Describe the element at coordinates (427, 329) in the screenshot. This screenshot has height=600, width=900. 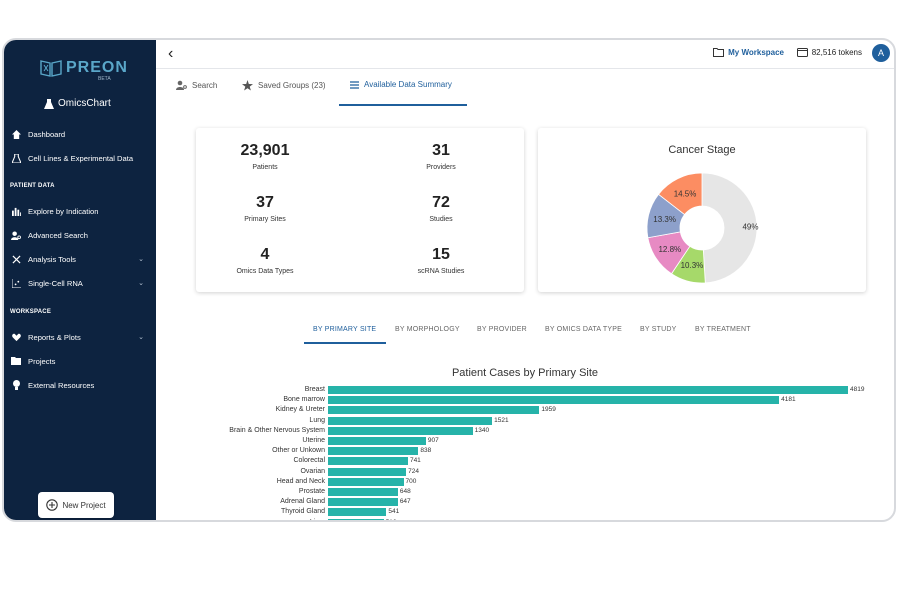
I see `subtab-morphology: BY MORPHOLOGY` at that location.